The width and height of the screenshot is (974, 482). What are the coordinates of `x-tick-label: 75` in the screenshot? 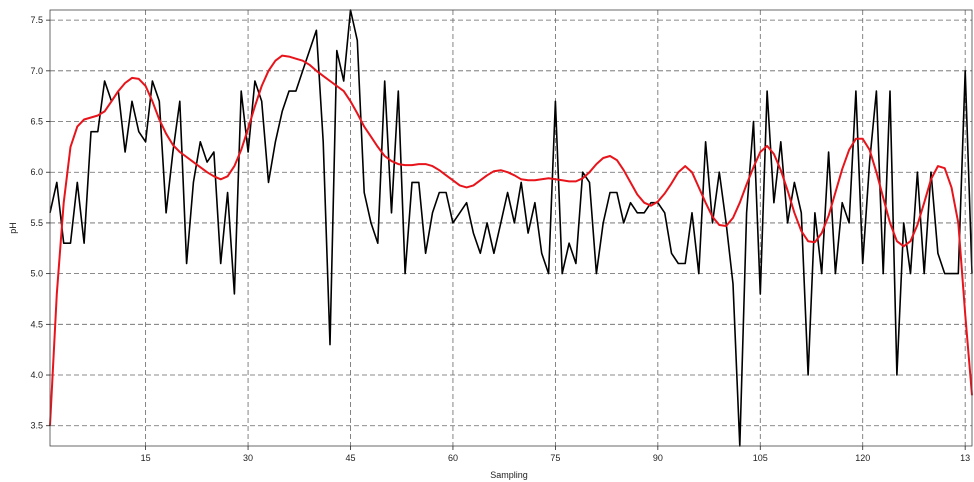 It's located at (555, 458).